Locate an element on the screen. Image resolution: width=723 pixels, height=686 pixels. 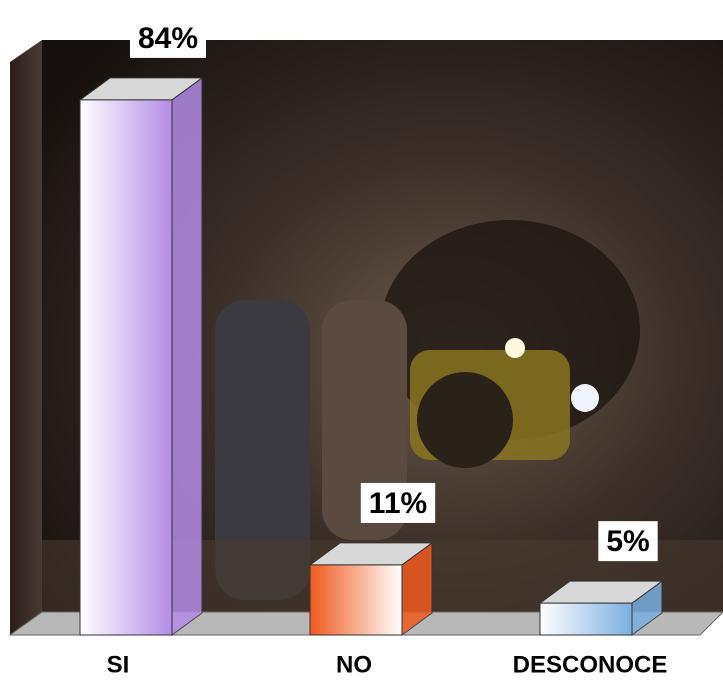
value-label: 11% is located at coordinates (398, 503).